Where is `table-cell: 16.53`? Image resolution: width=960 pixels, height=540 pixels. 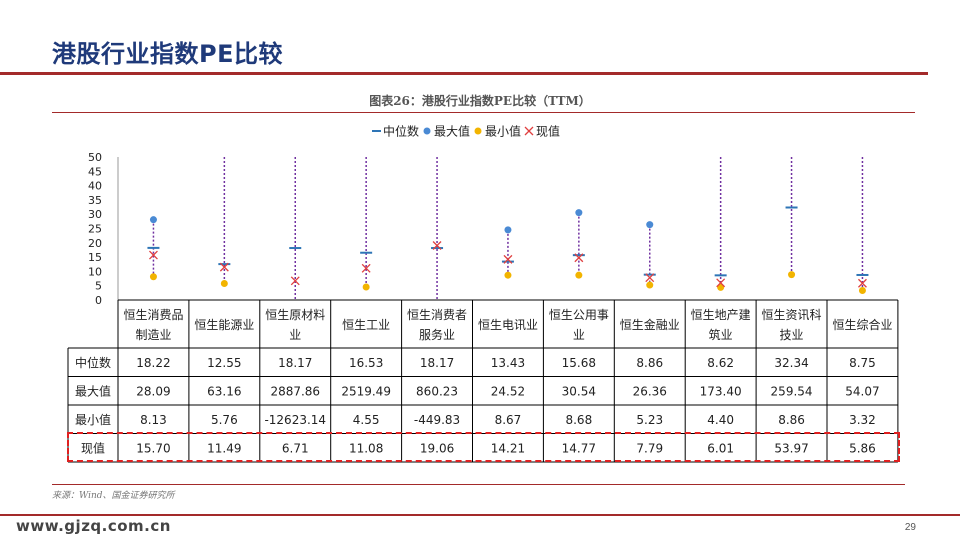
table-cell: 16.53 is located at coordinates (366, 363).